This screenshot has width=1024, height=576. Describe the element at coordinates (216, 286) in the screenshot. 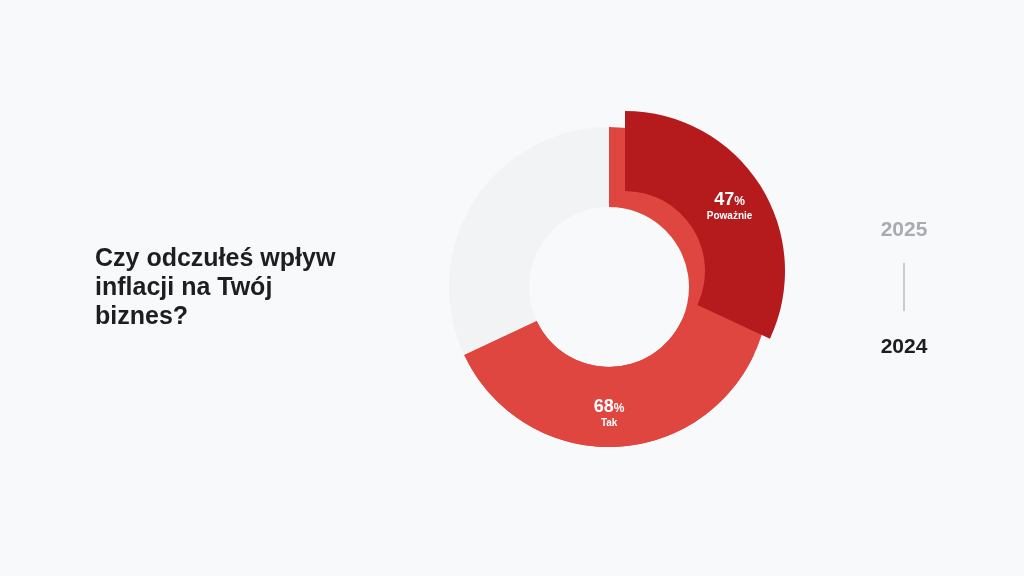

I see `text: Czy odczułeś wpływ inflacji na Twój biznes?` at that location.